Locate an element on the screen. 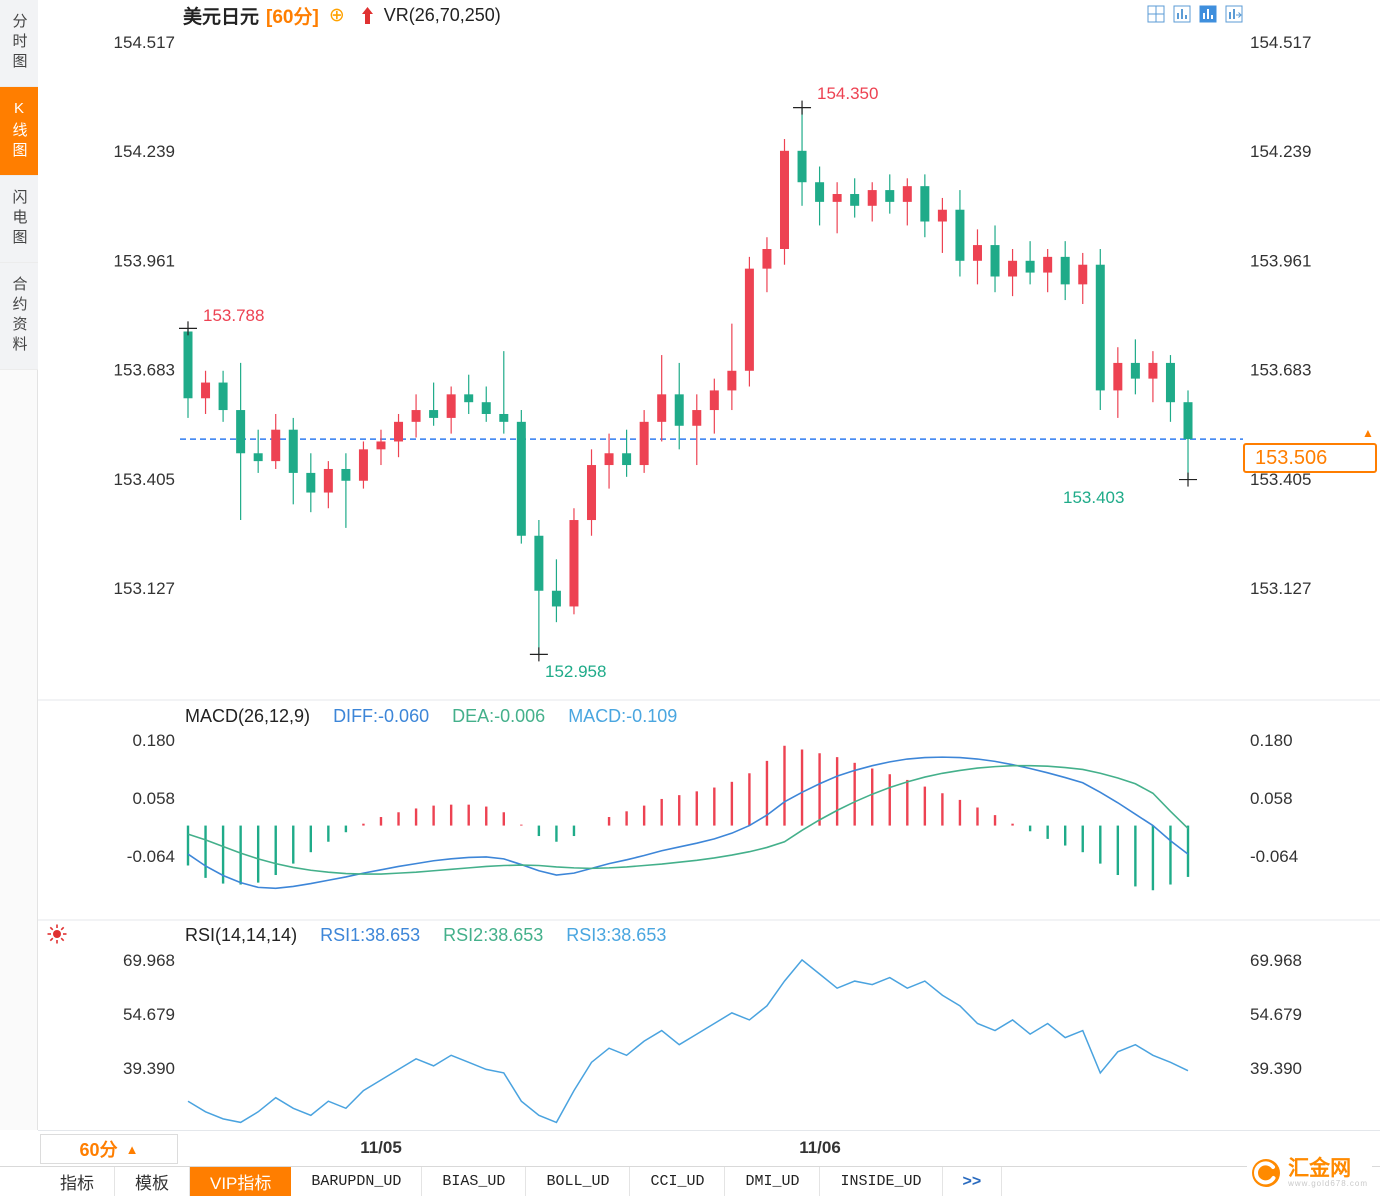 Image resolution: width=1380 pixels, height=1196 pixels. brand-logo-icon is located at coordinates (1266, 1173).